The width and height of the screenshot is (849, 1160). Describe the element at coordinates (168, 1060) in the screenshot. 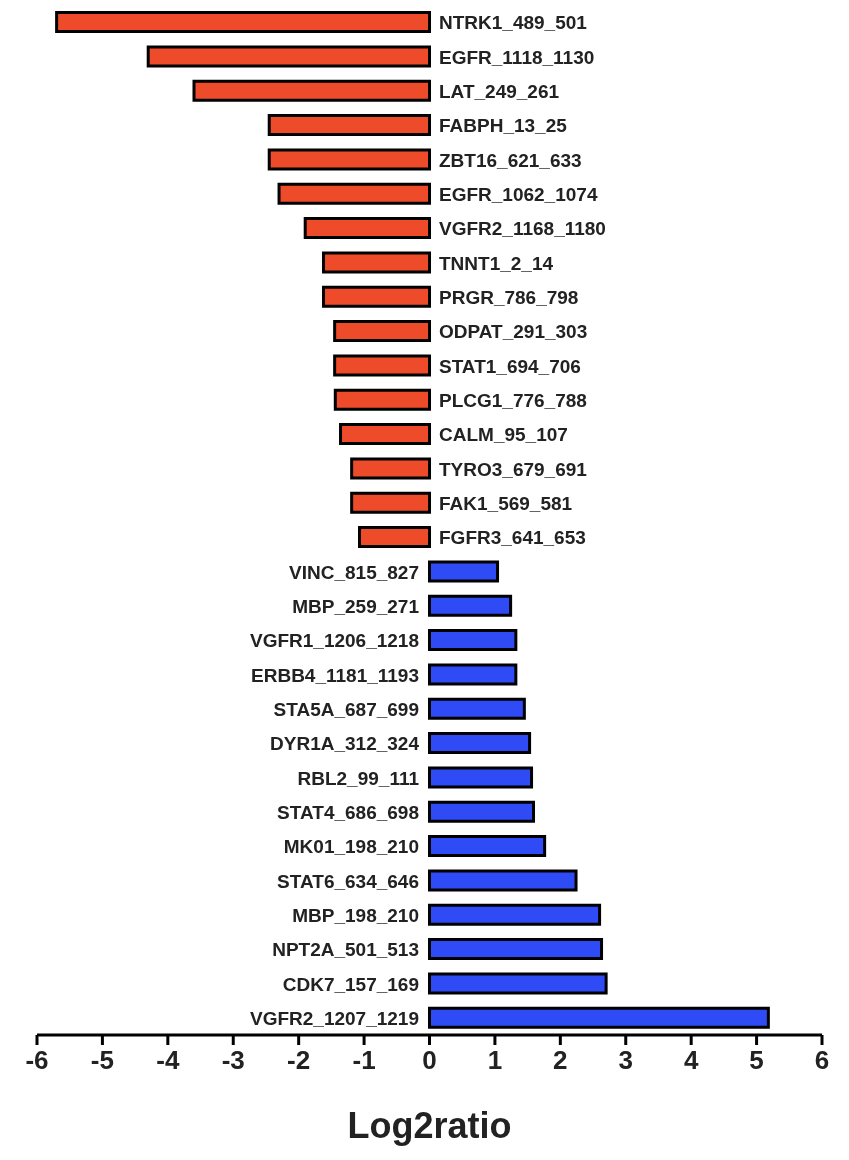

I see `x-tick-label: -4` at that location.